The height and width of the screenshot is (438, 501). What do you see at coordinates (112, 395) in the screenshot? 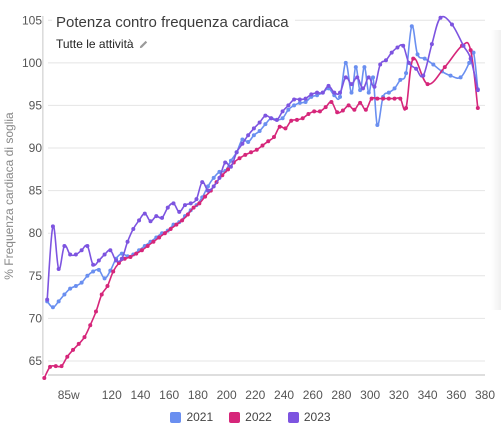
I see `x-tick-label: 120` at bounding box center [112, 395].